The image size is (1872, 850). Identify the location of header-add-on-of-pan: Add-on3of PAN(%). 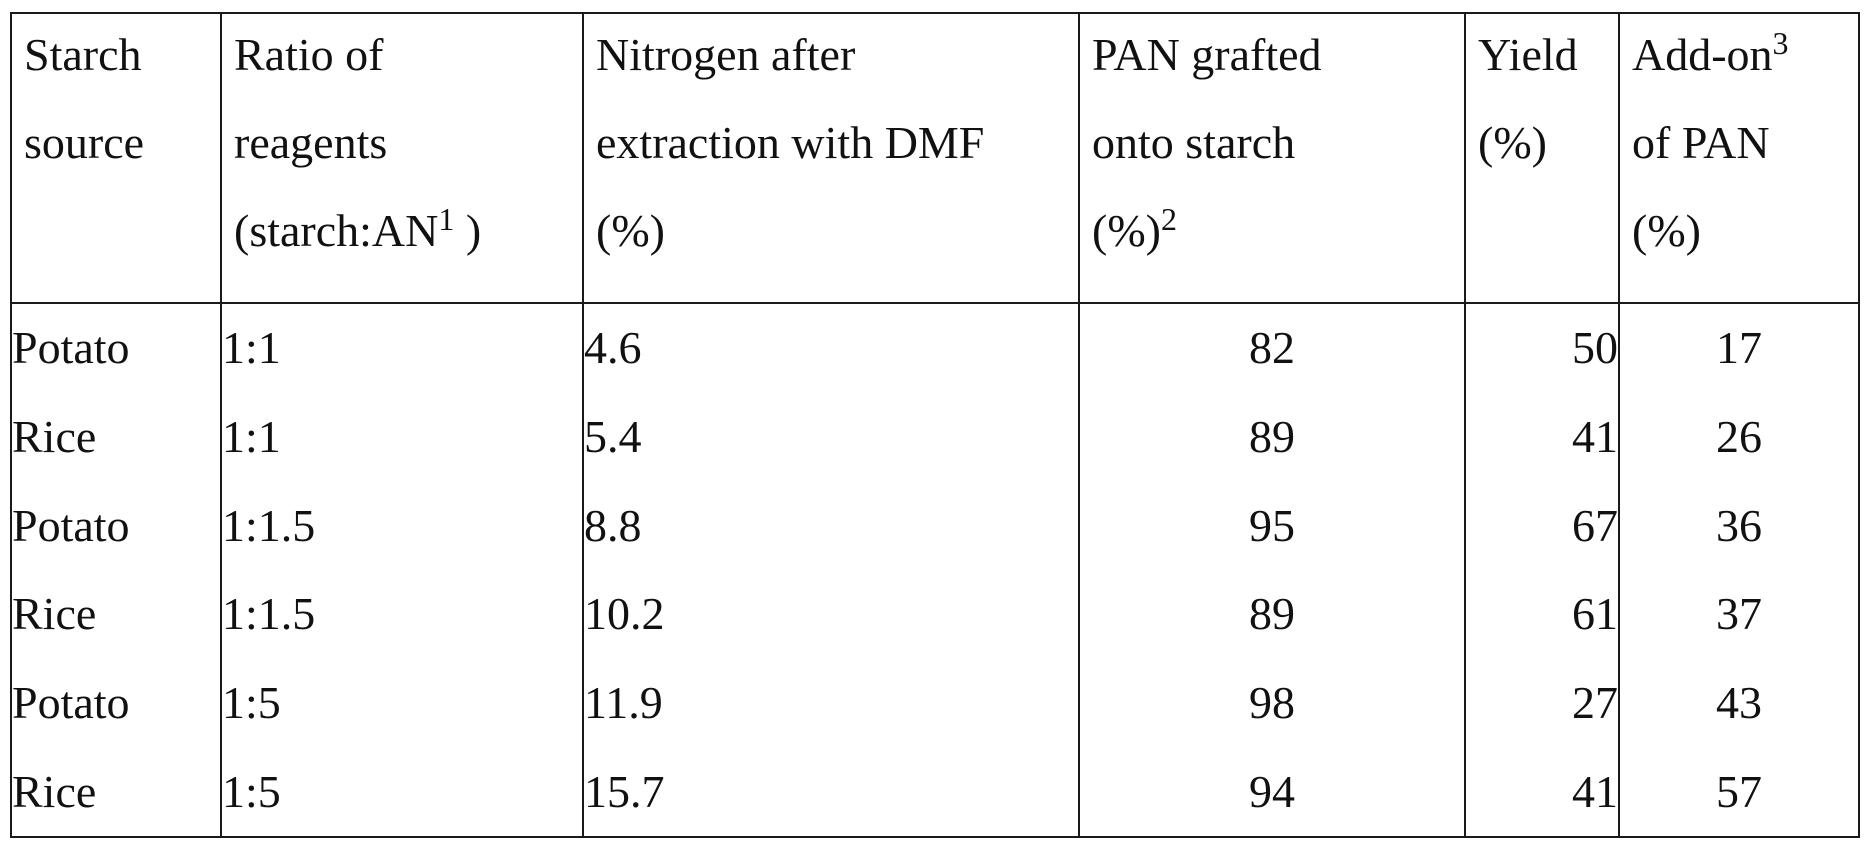
(1739, 158).